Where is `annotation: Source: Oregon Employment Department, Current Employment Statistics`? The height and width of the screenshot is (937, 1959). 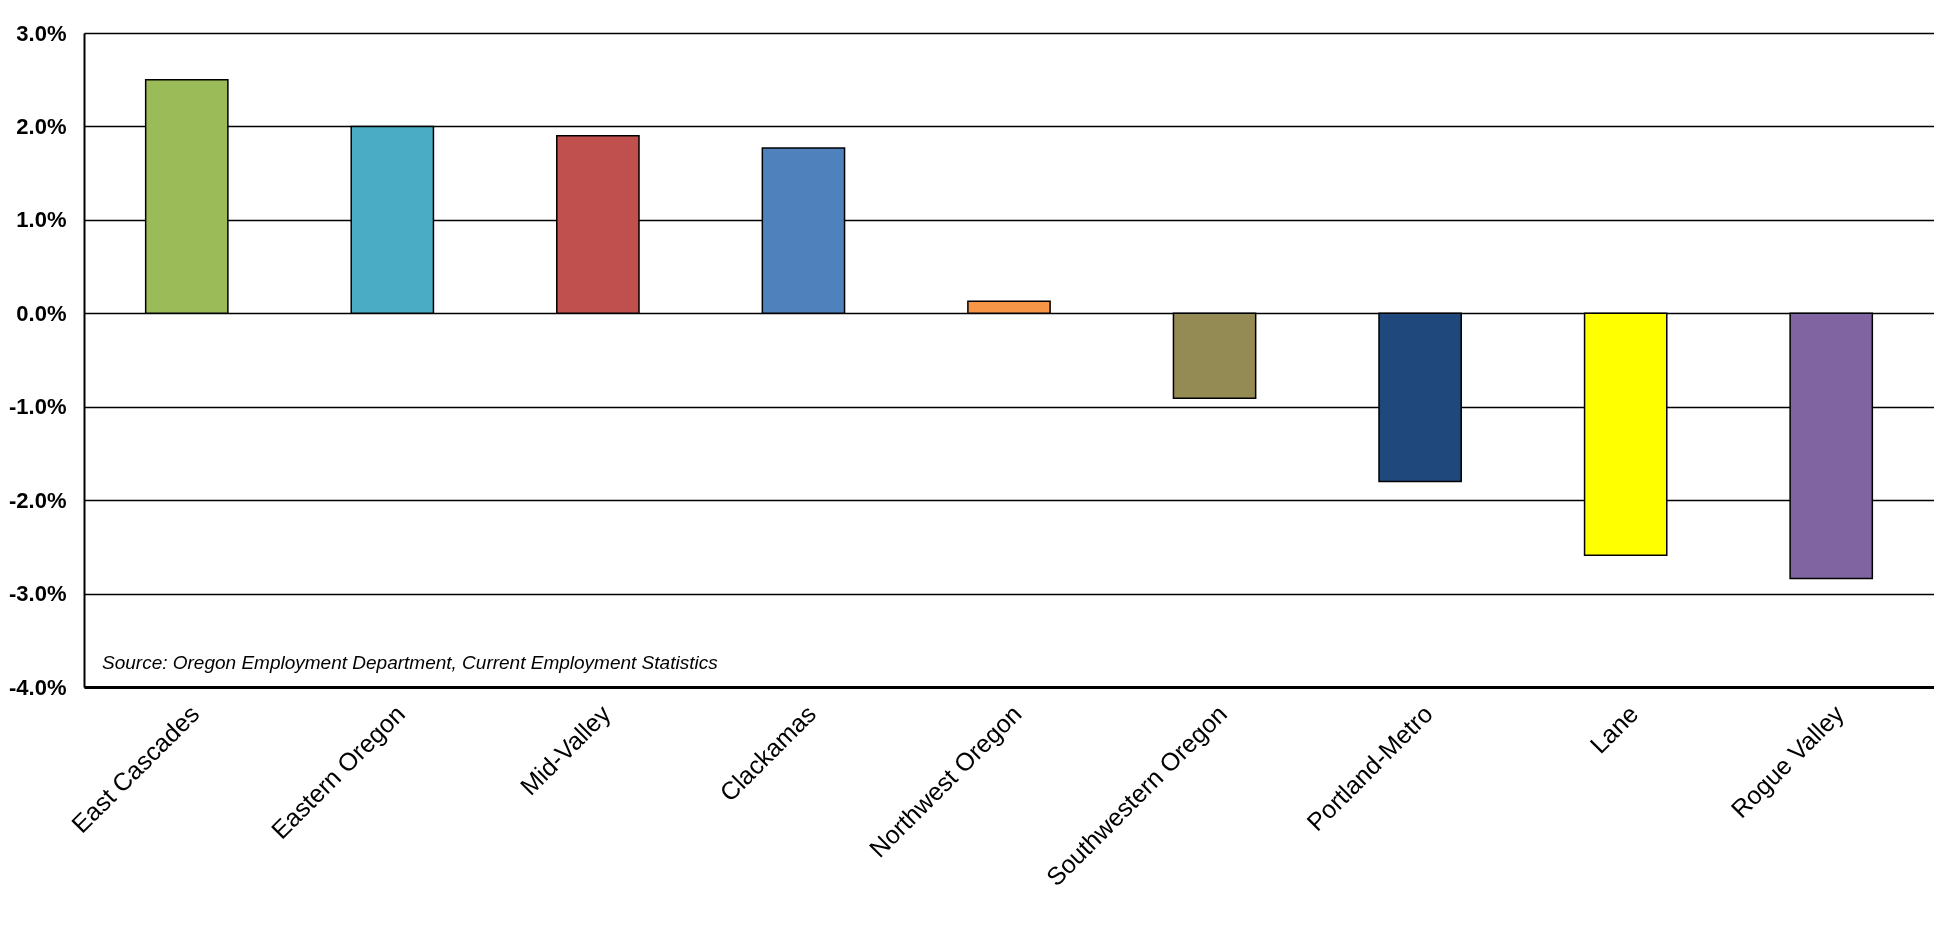 annotation: Source: Oregon Employment Department, Current Employment Statistics is located at coordinates (410, 662).